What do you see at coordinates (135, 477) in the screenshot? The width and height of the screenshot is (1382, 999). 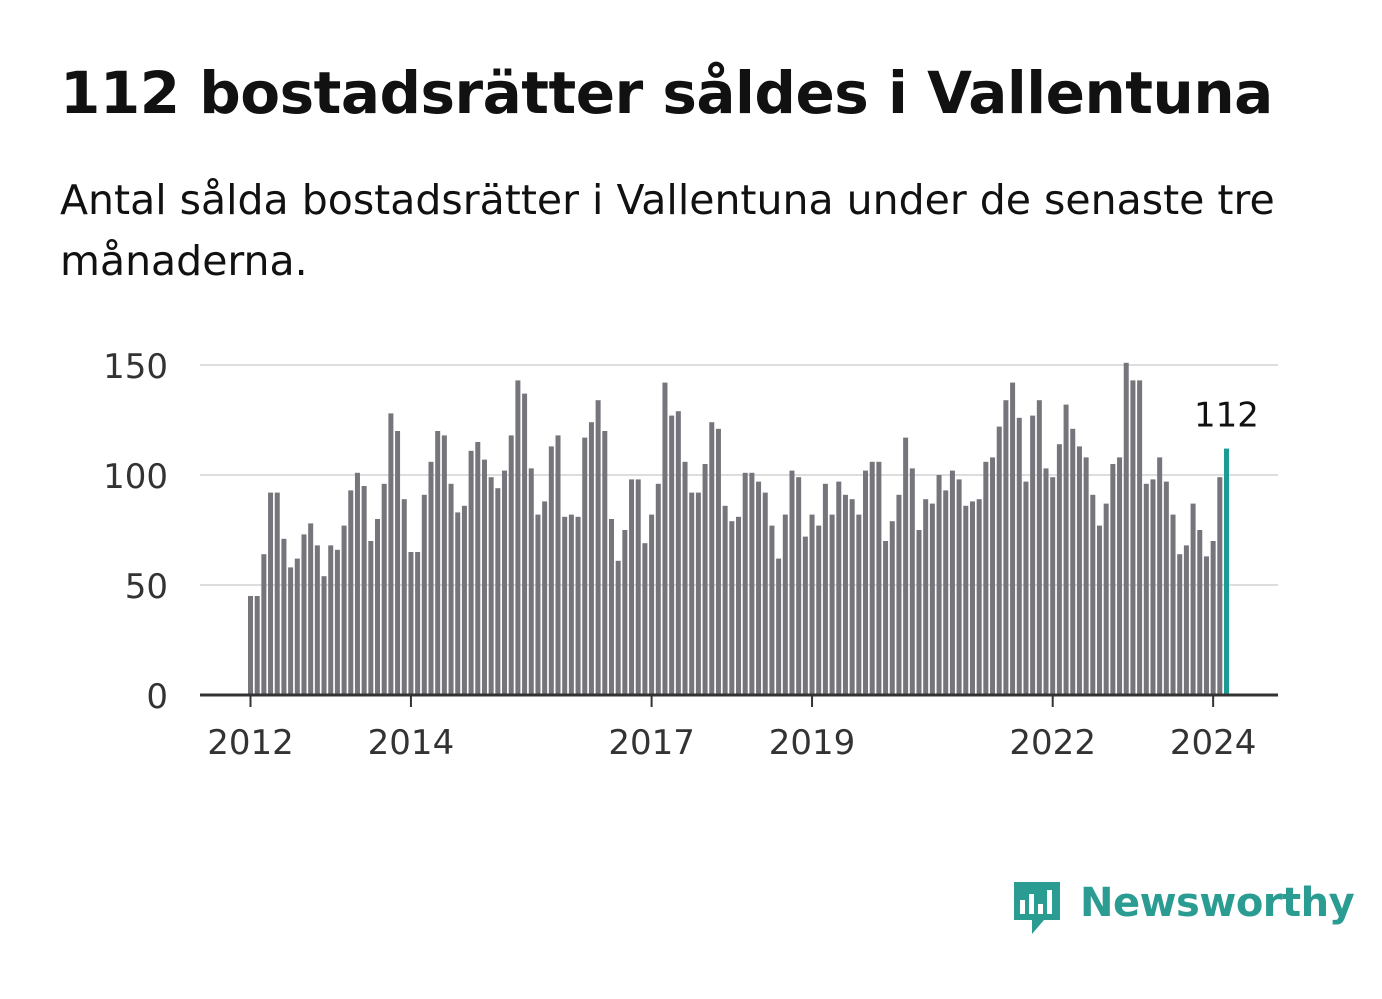 I see `y-tick-label: 100` at bounding box center [135, 477].